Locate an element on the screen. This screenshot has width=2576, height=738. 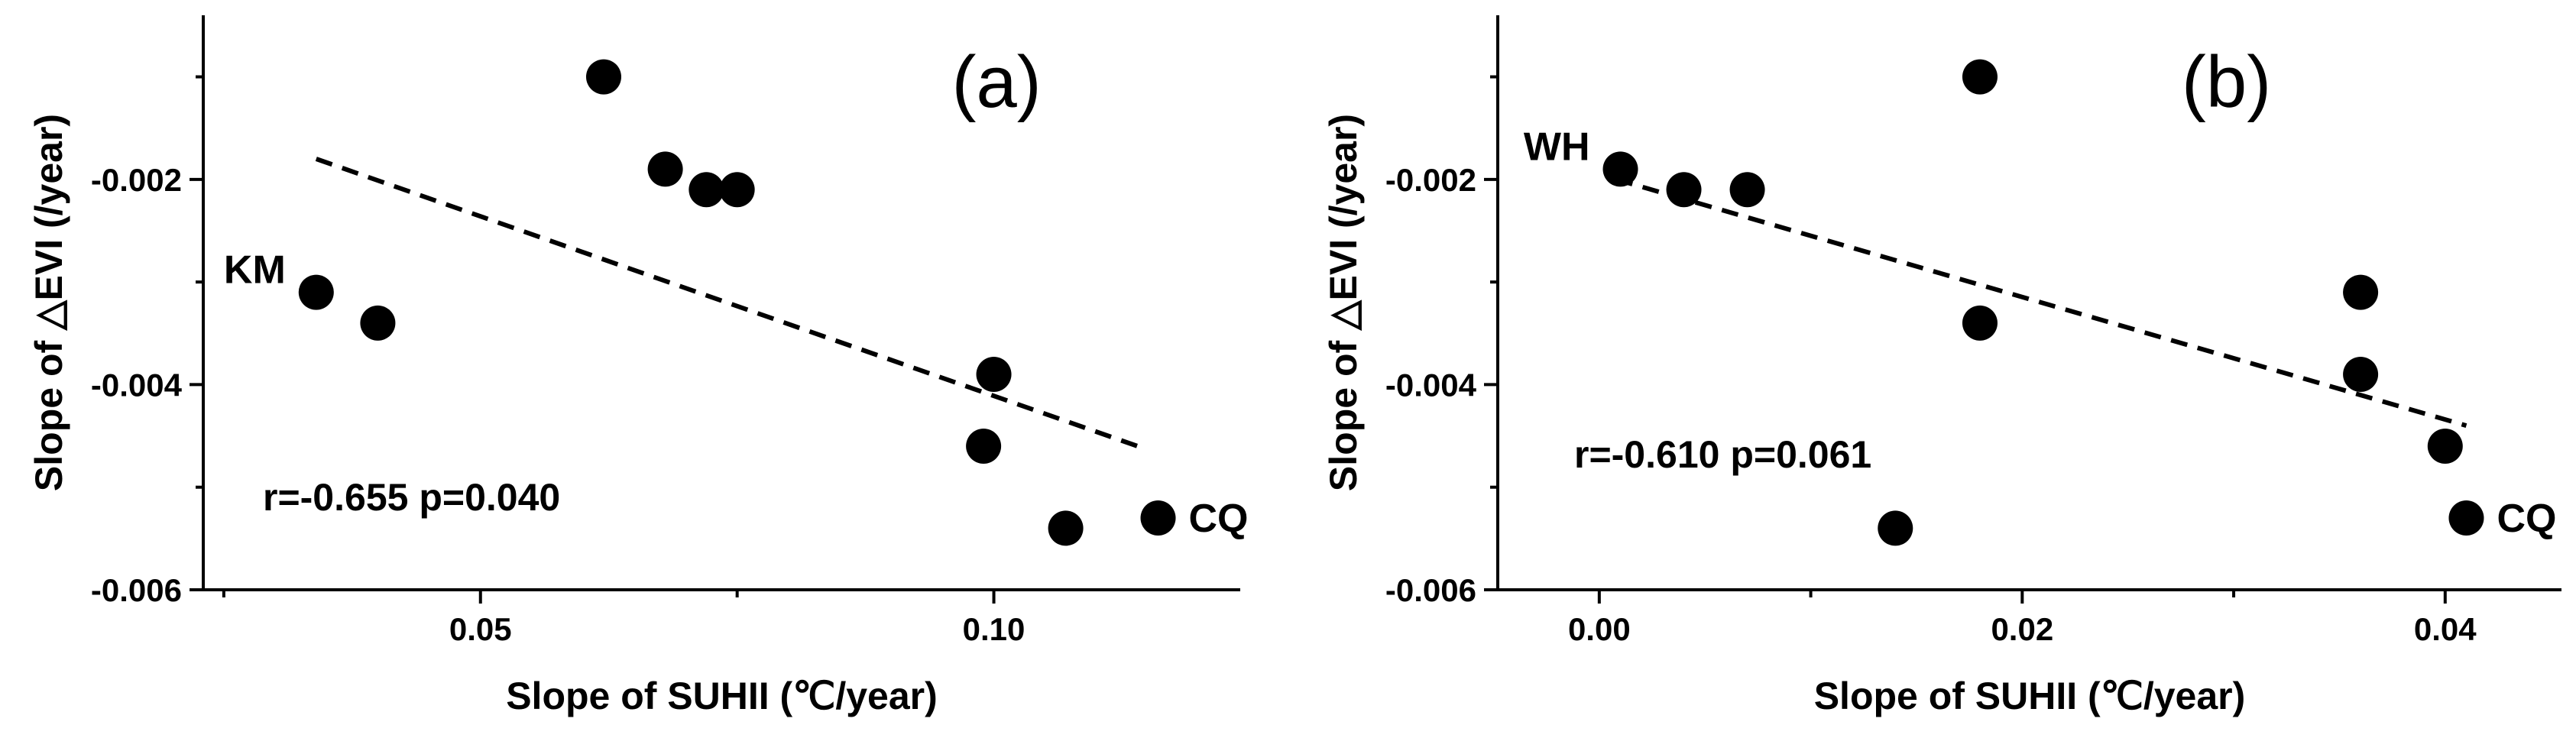
correlation-stat: r=-0.655 p=0.040 is located at coordinates (411, 497).